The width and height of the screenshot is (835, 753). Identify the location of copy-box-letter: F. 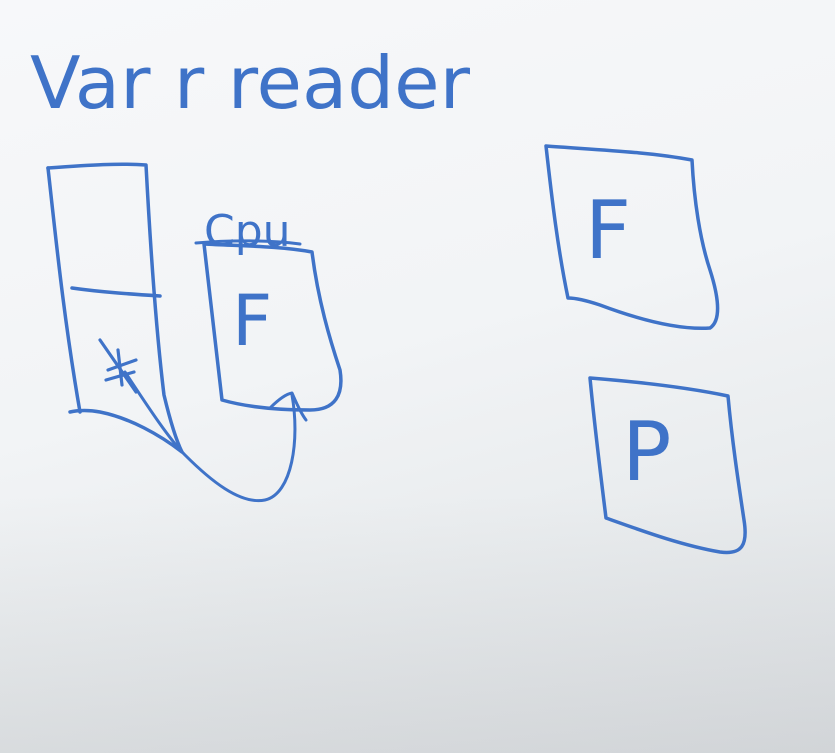
(252, 321).